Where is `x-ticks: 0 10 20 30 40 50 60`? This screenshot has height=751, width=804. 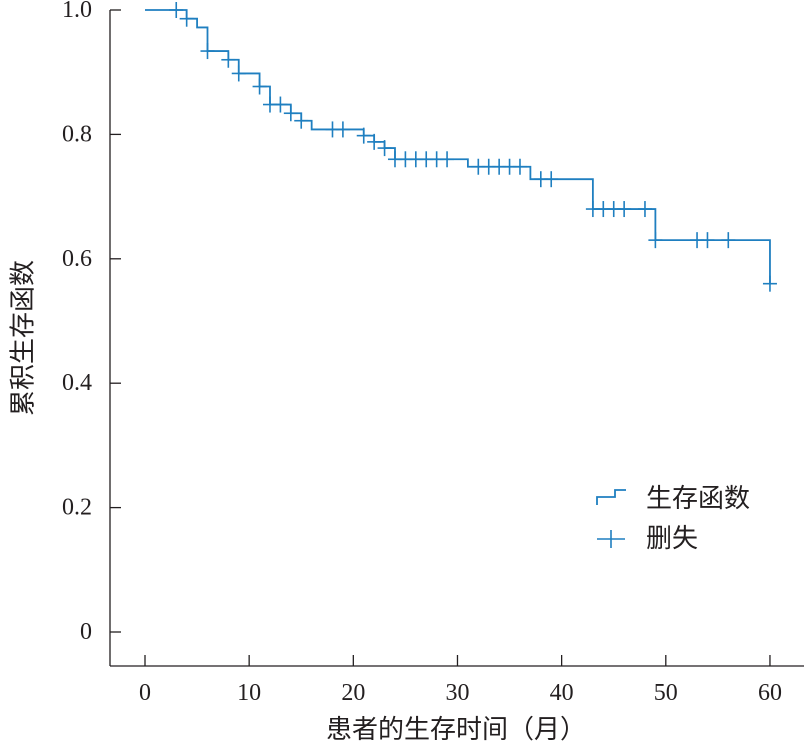 x-ticks: 0 10 20 30 40 50 60 is located at coordinates (460, 680).